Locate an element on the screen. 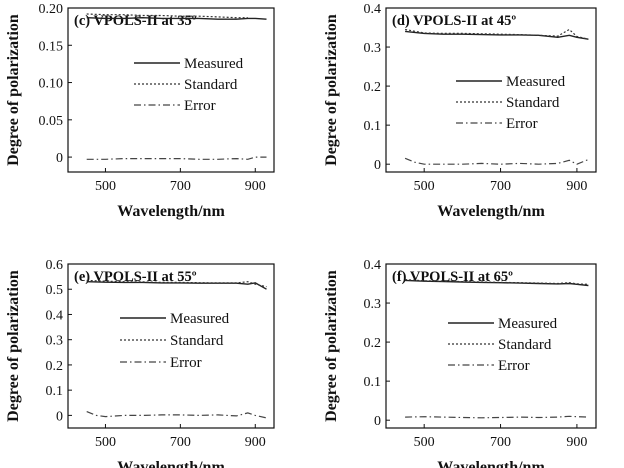  panel-title: (d) VPOLS-II at 45º is located at coordinates (454, 21).